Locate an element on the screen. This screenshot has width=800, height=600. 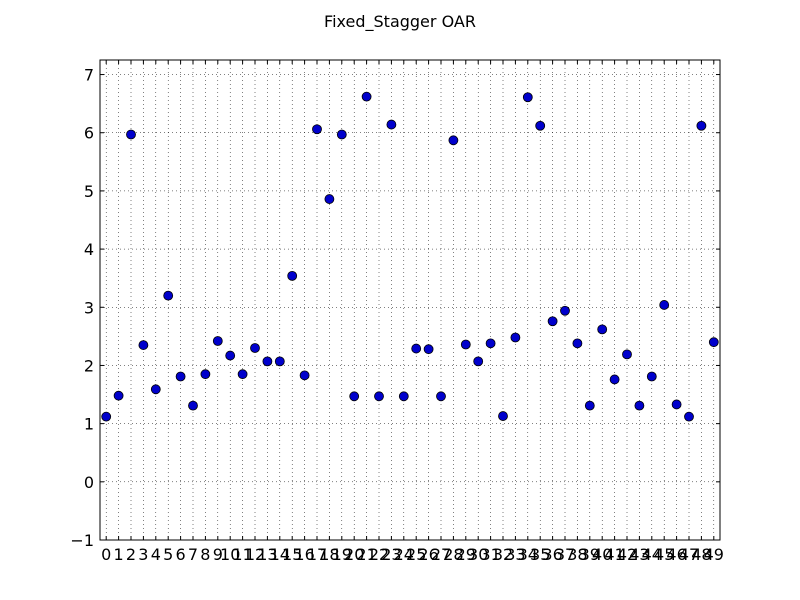
x-tick-label: 45 is located at coordinates (664, 554).